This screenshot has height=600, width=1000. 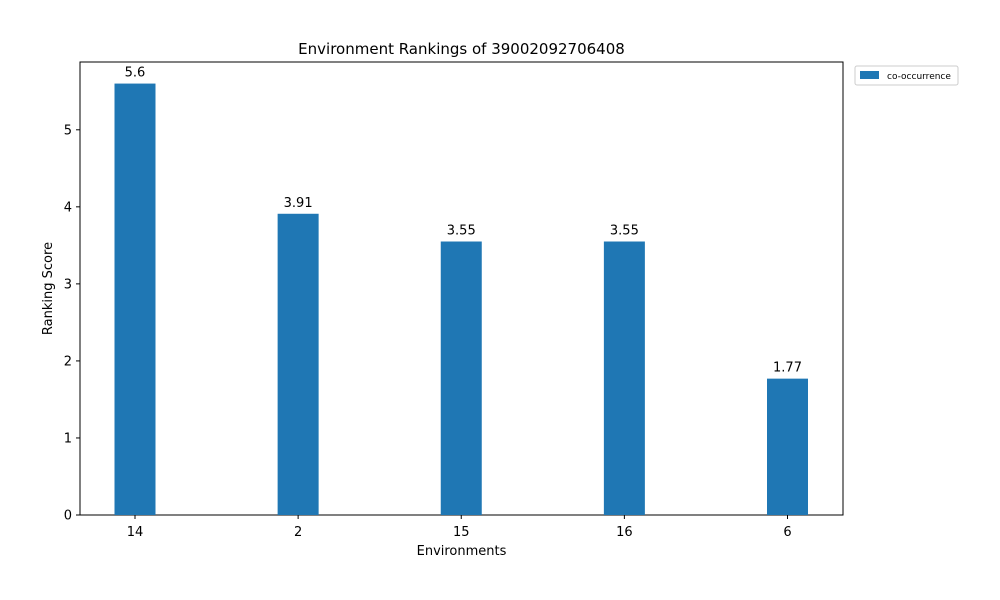 What do you see at coordinates (68, 361) in the screenshot?
I see `y-tick-label-2: 2` at bounding box center [68, 361].